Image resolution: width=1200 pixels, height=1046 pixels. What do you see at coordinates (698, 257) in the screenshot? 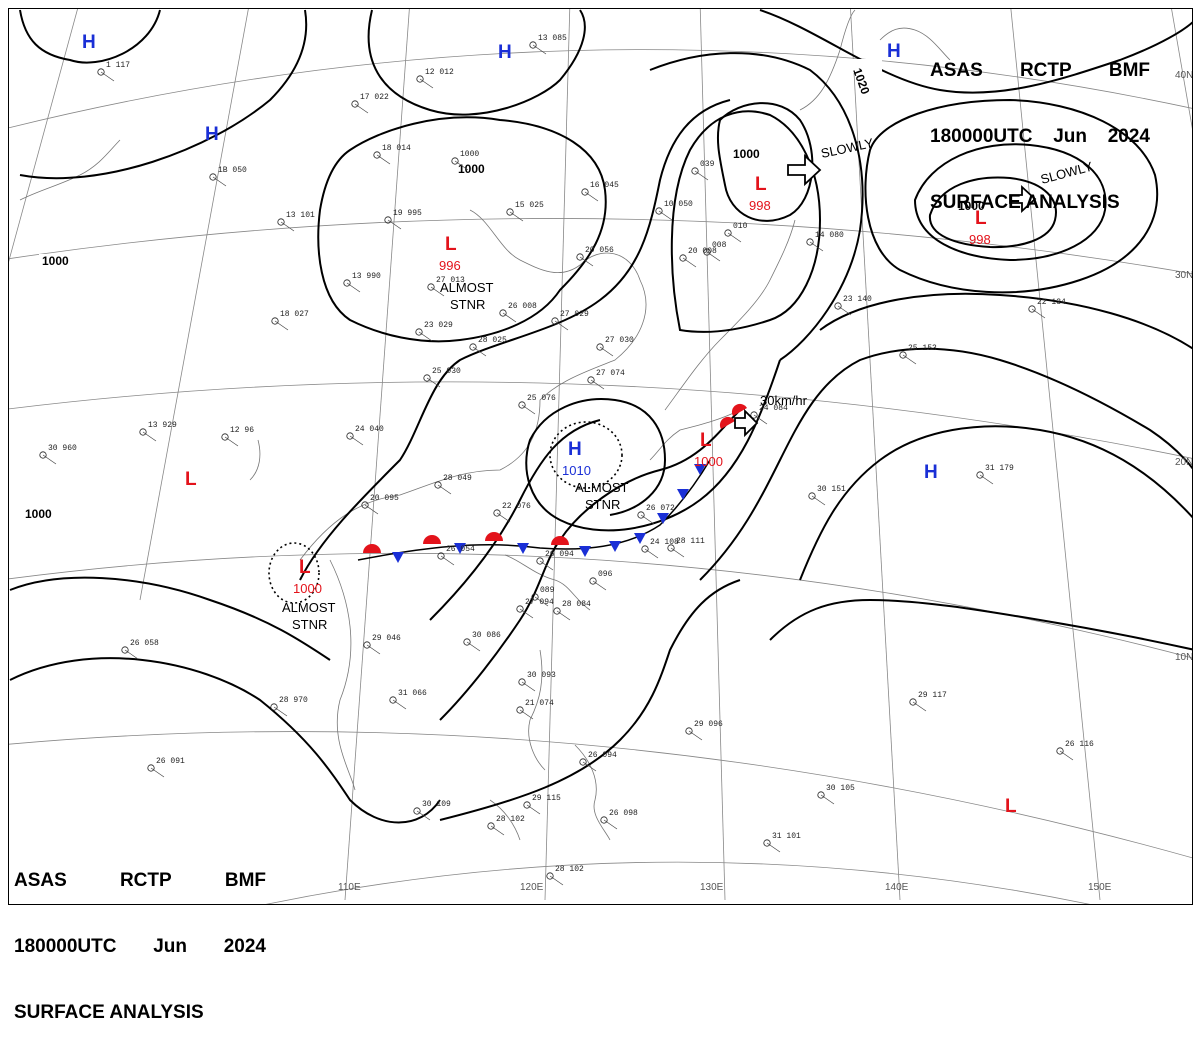
I see `station-plot: 20 008` at bounding box center [698, 257].